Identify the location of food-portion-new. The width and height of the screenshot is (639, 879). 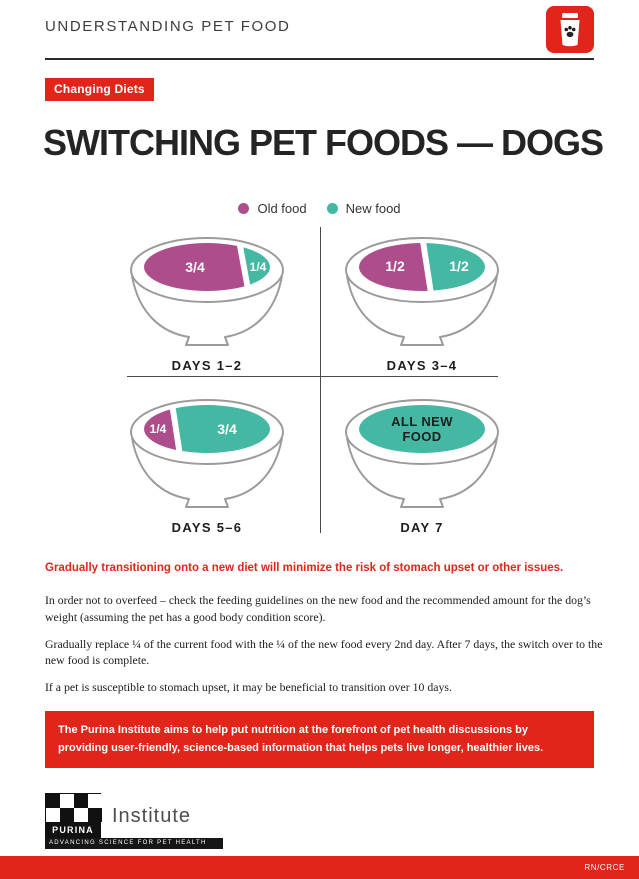
(422, 429).